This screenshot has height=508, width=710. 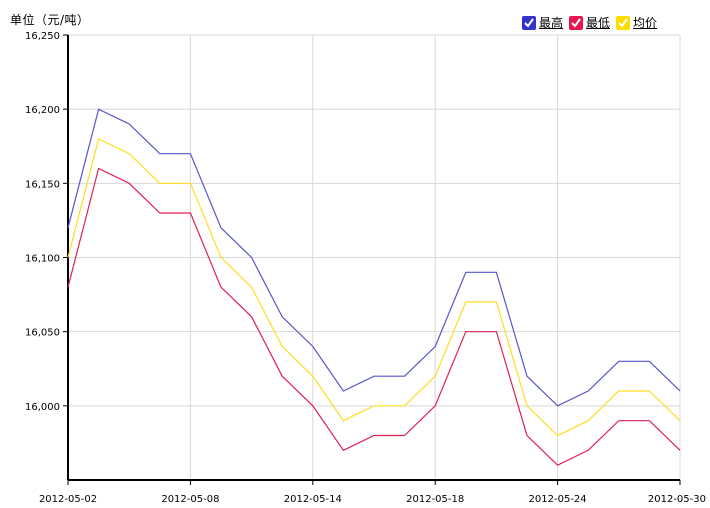 I want to click on y-tick-label: 16,050, so click(x=42, y=333).